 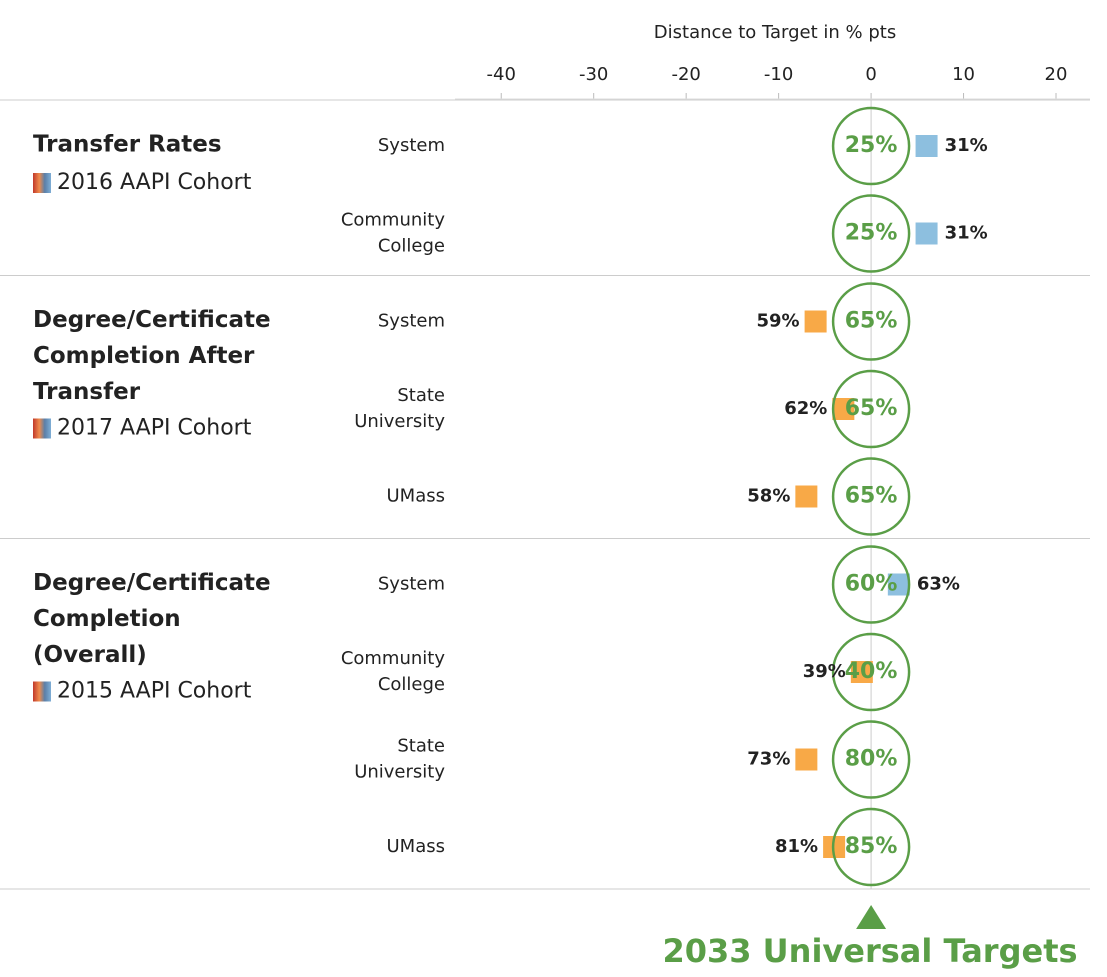 What do you see at coordinates (824, 671) in the screenshot?
I see `actual-label: 39%` at bounding box center [824, 671].